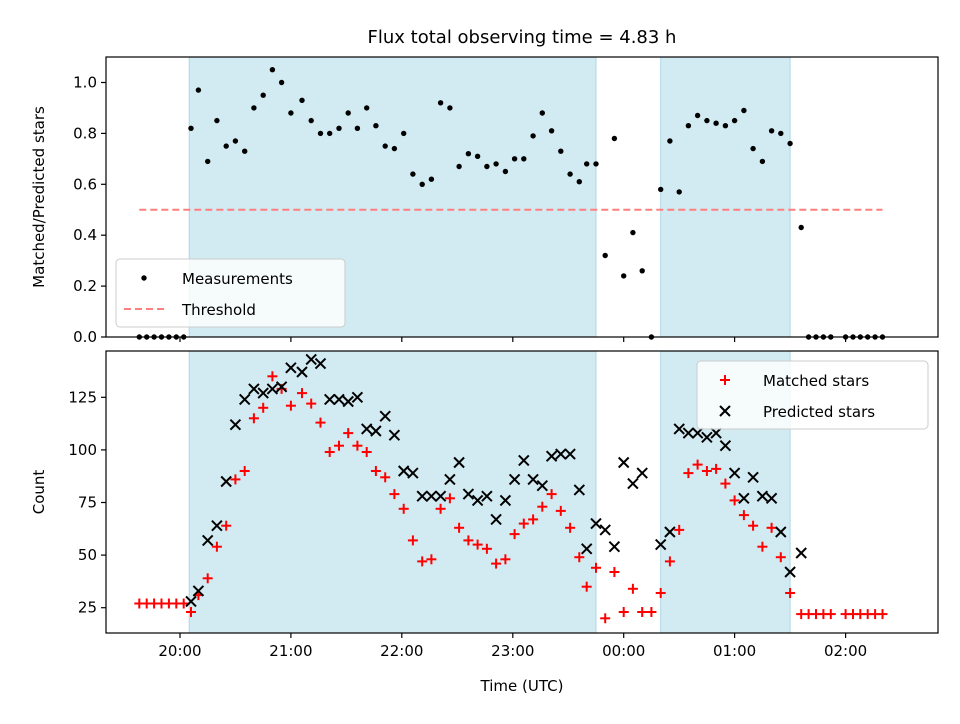 The width and height of the screenshot is (960, 724). What do you see at coordinates (85, 133) in the screenshot?
I see `y-tick-label: 0.8` at bounding box center [85, 133].